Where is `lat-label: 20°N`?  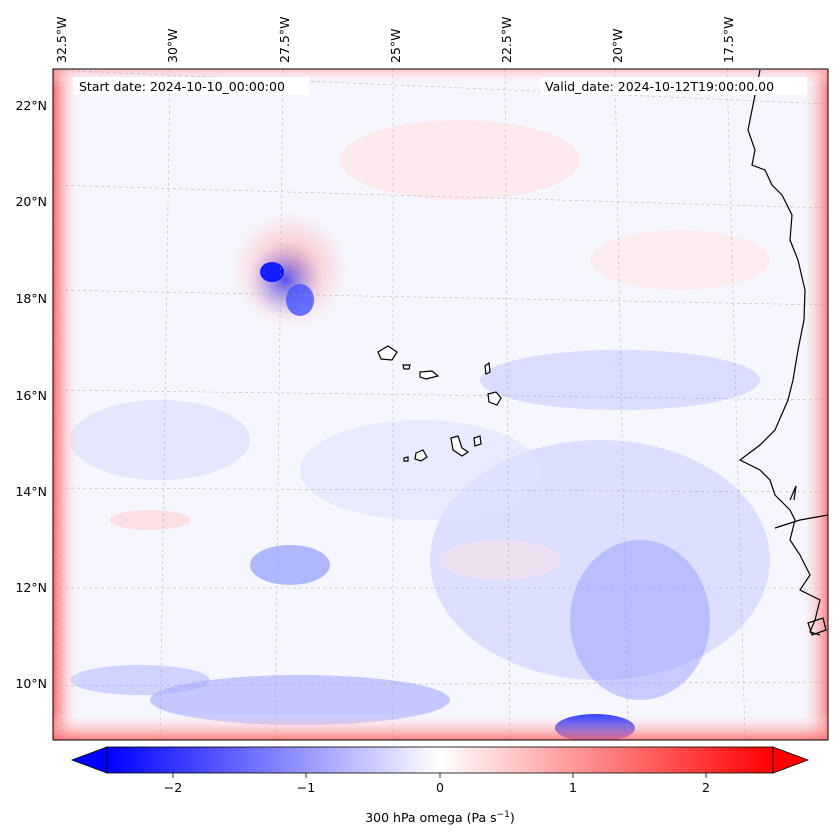 lat-label: 20°N is located at coordinates (31, 201).